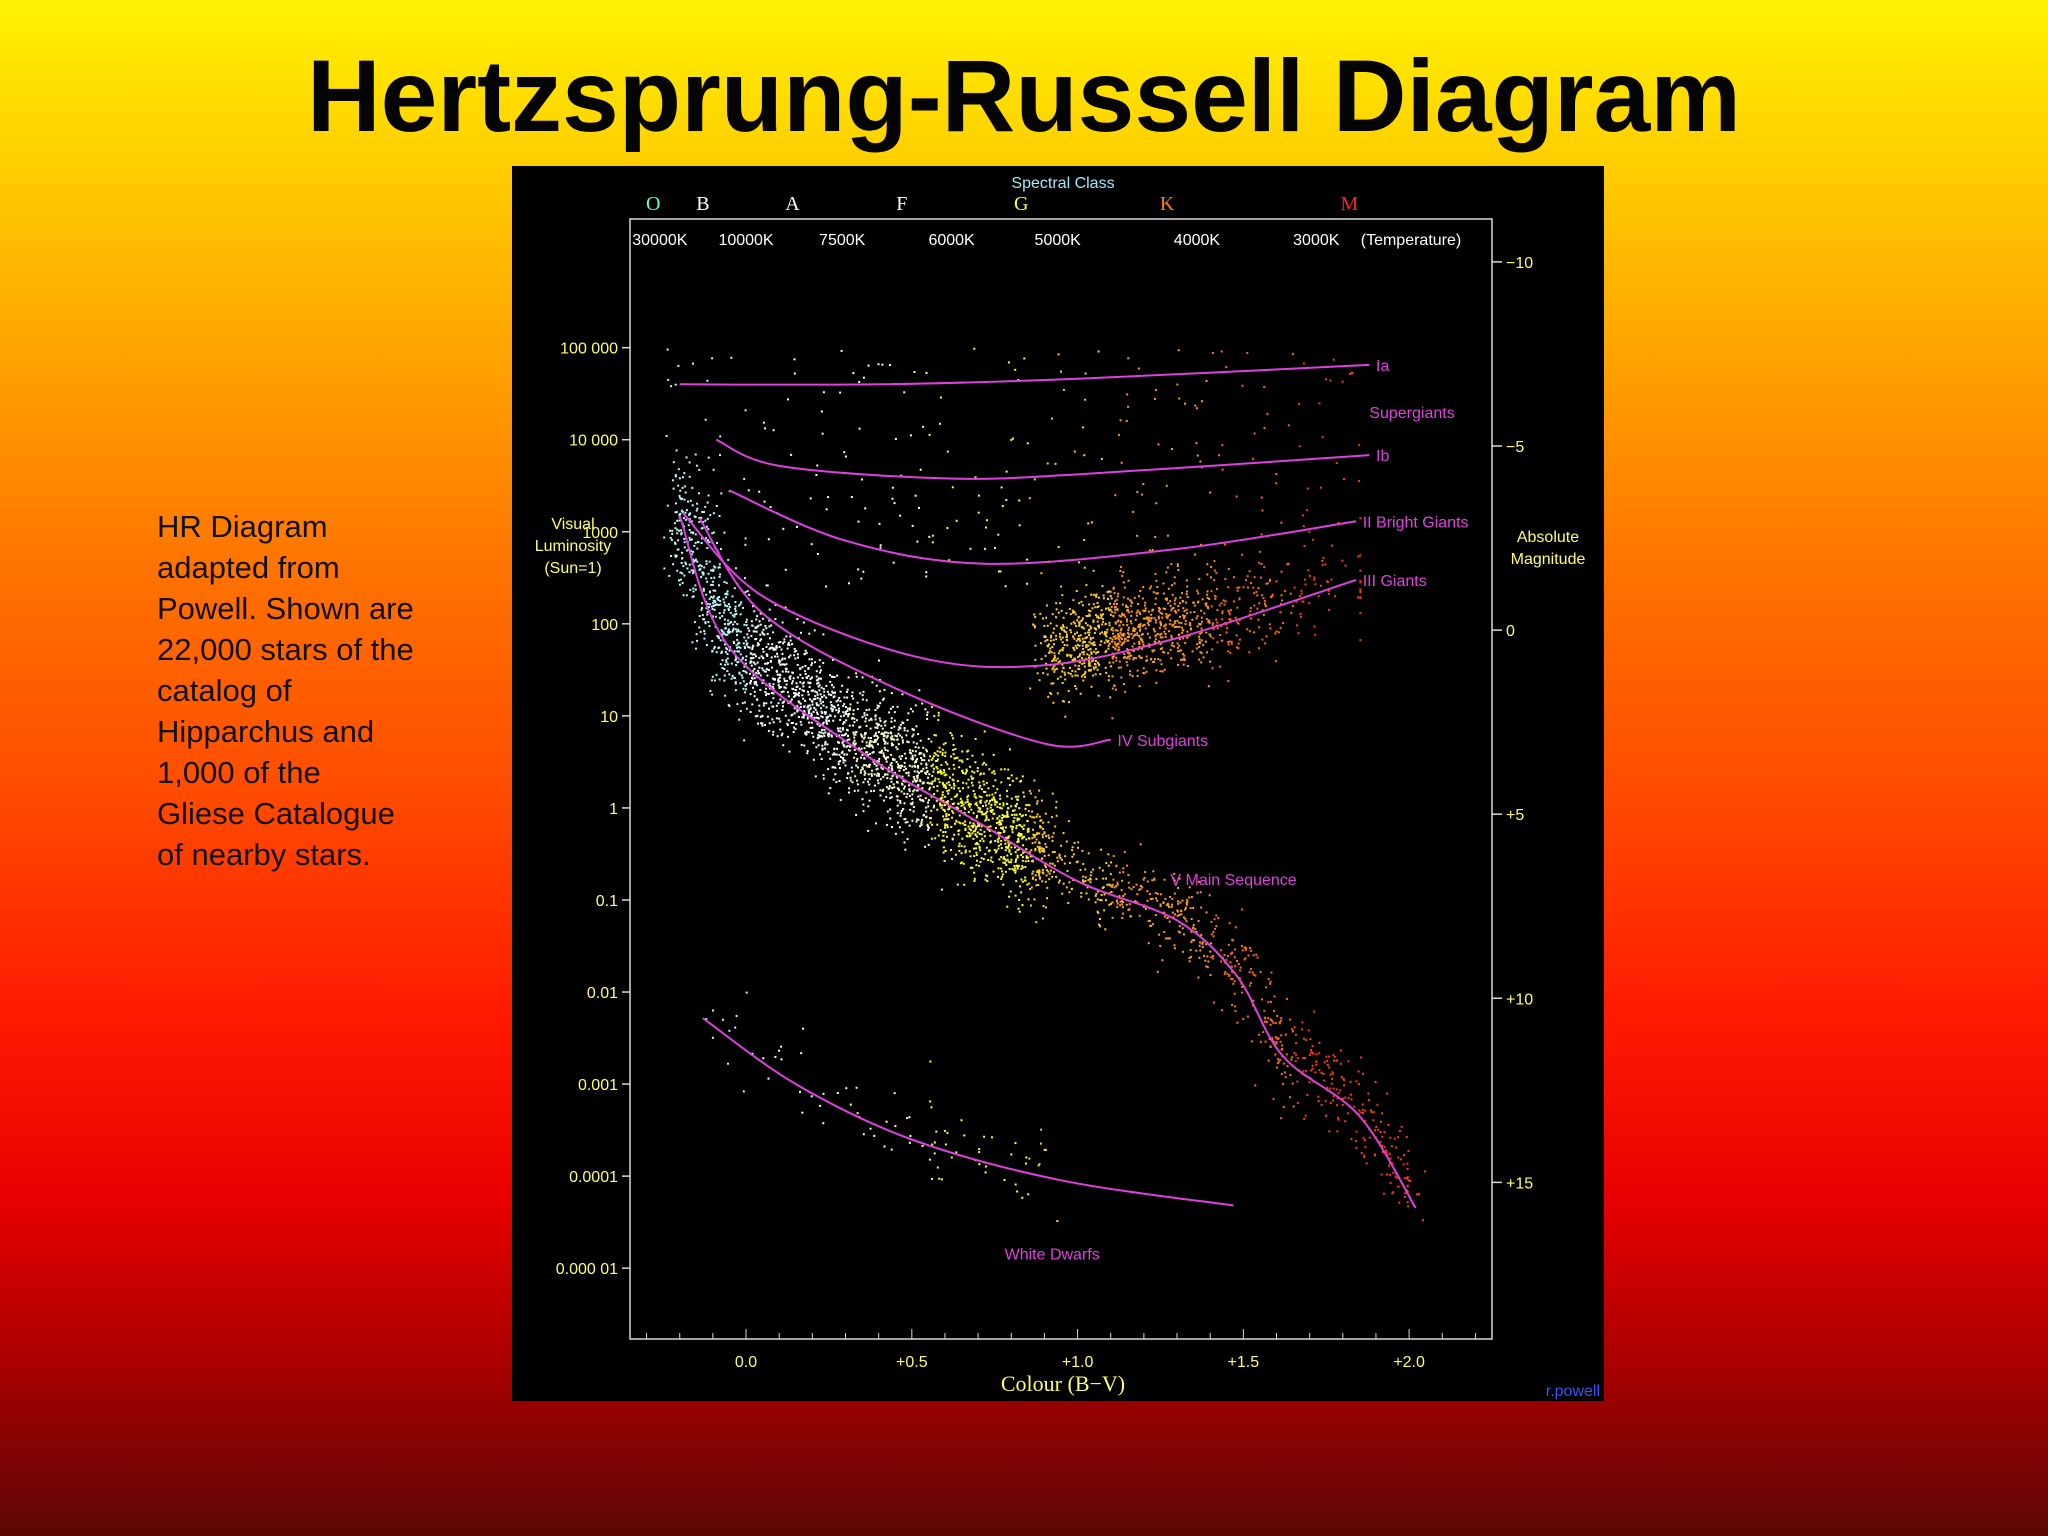  Describe the element at coordinates (602, 993) in the screenshot. I see `left-tick-label: 0.01` at that location.